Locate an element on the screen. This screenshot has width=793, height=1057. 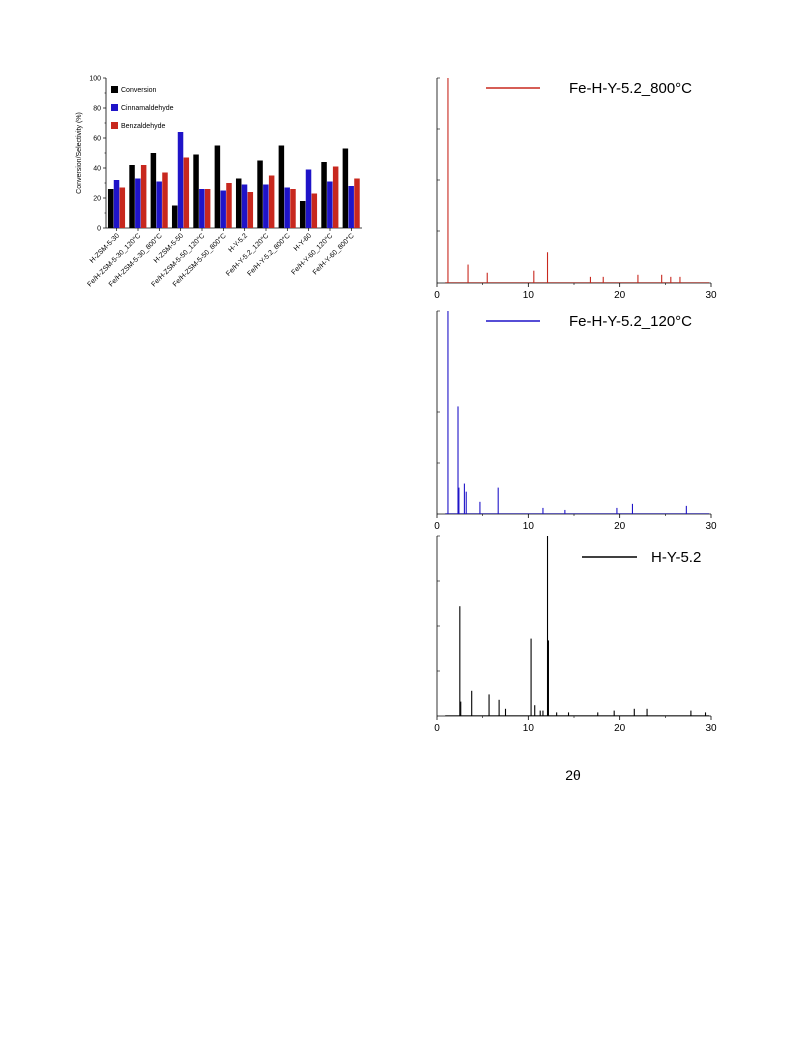
bar-y-tick-label: 80 is located at coordinates (97, 109).